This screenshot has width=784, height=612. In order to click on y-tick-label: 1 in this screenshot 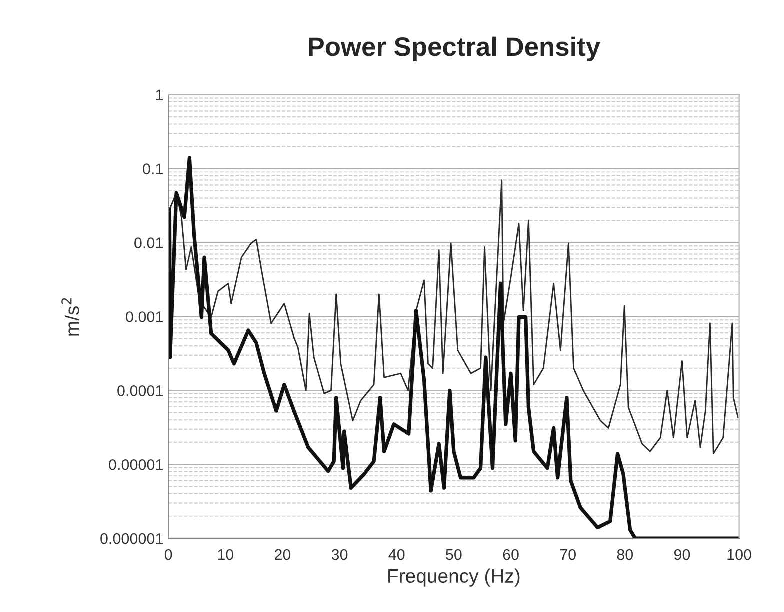, I will do `click(159, 95)`.